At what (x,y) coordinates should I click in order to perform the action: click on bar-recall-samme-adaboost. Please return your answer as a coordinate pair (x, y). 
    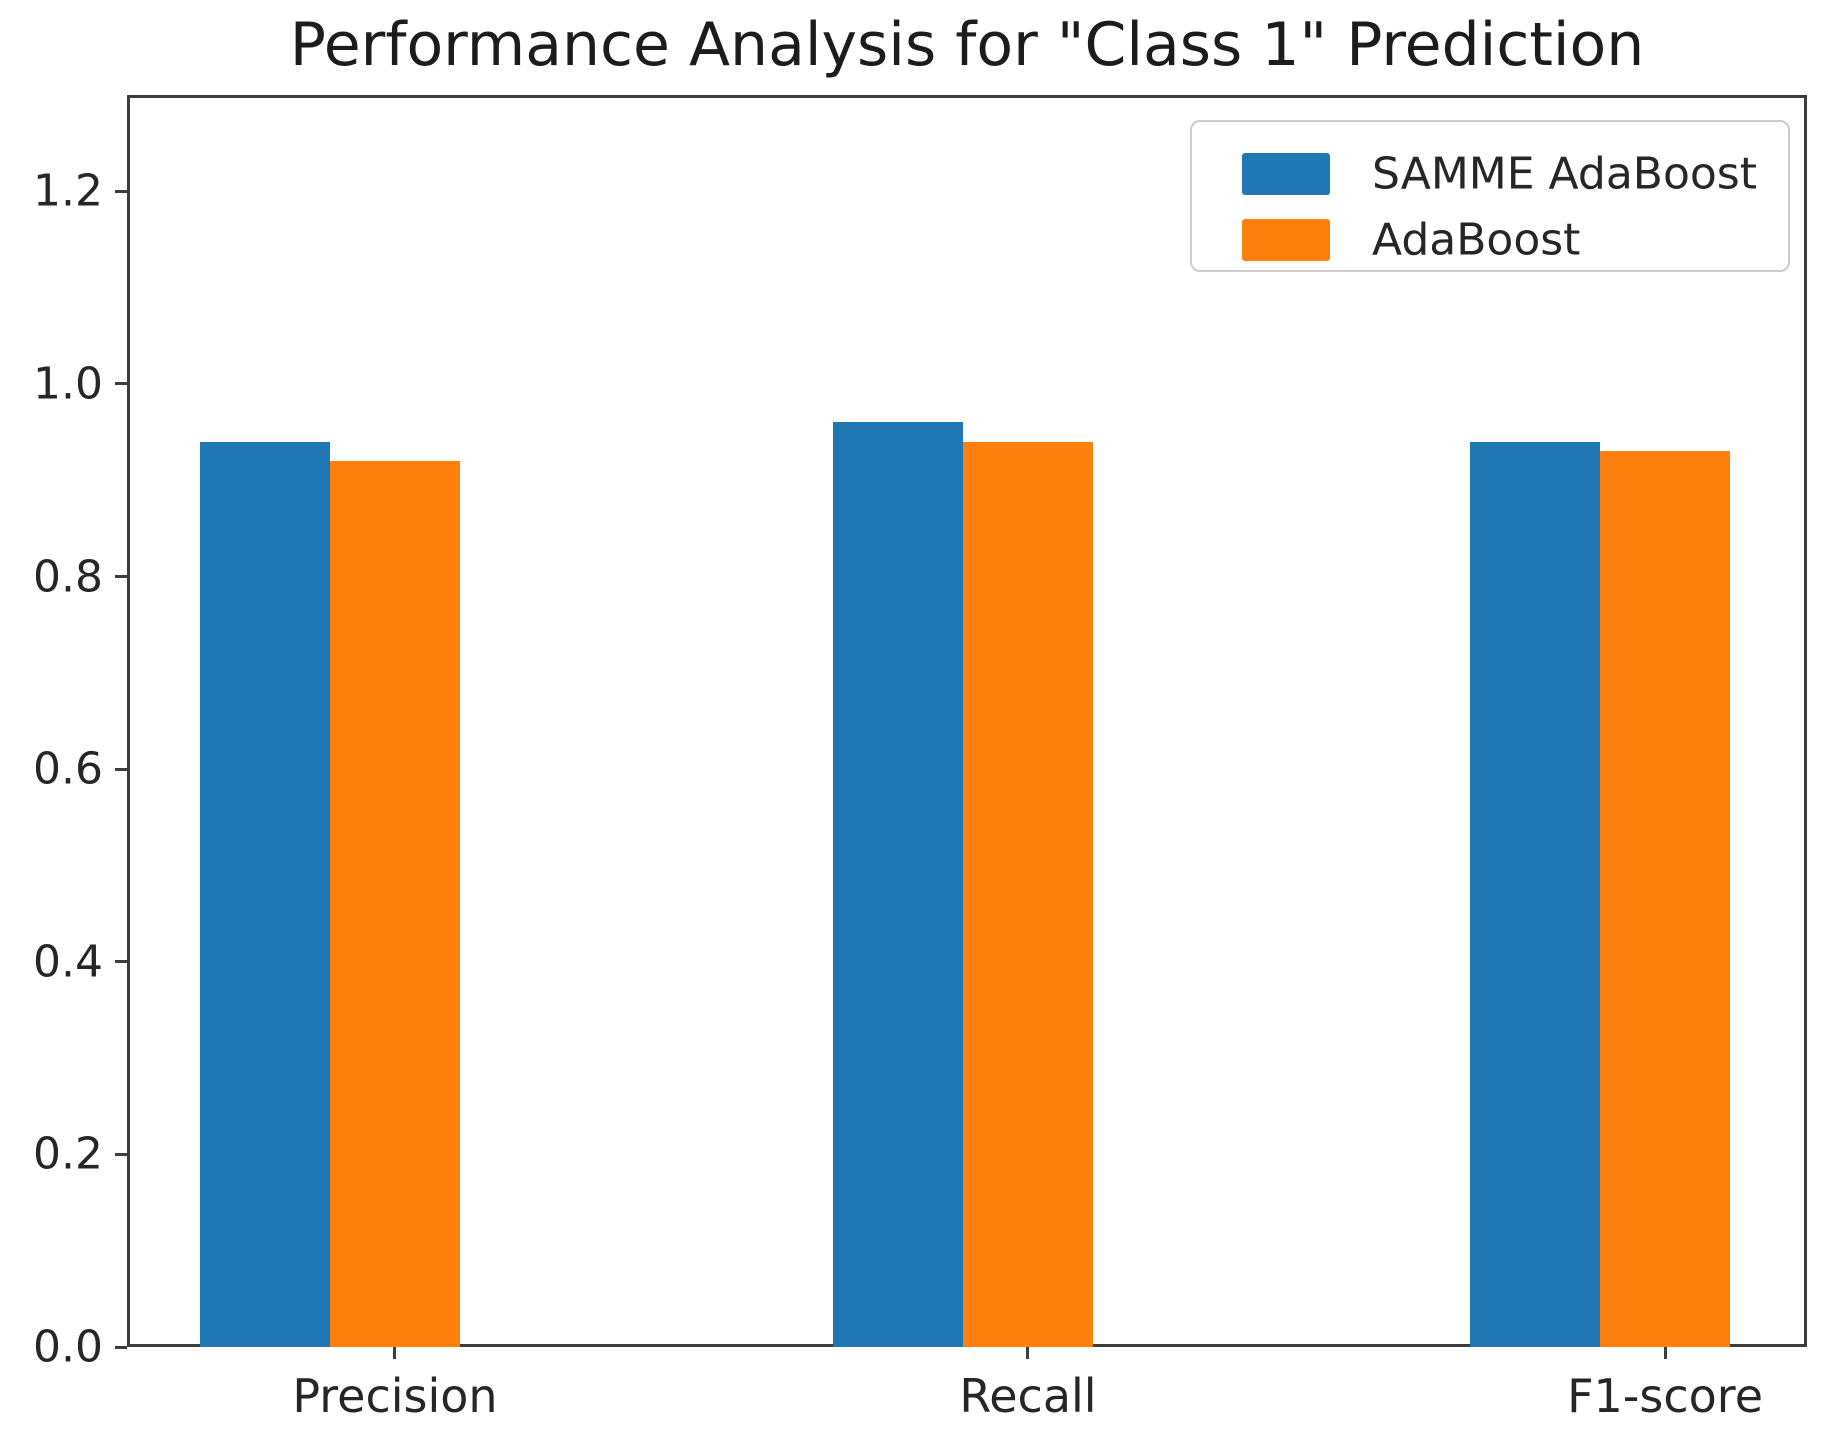
    Looking at the image, I should click on (897, 884).